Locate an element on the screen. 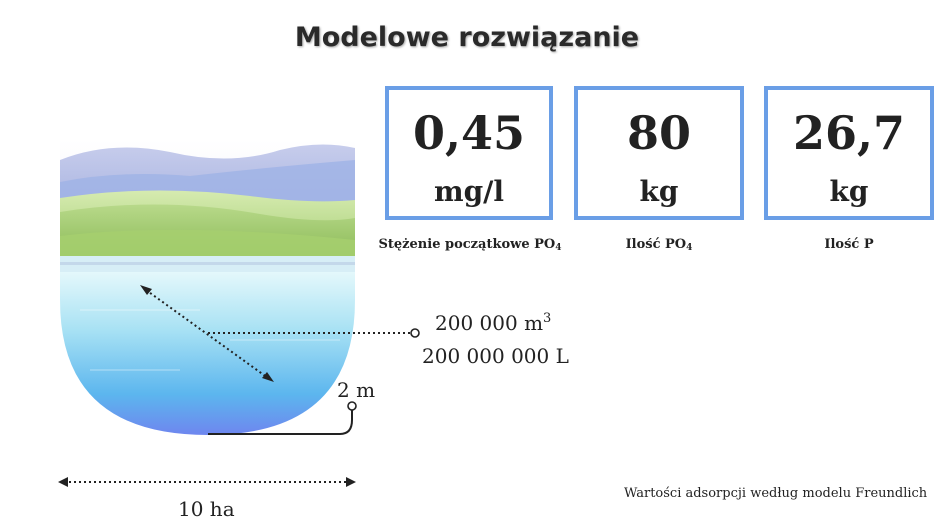 This screenshot has height=530, width=943. volume-liters-label: 200 000 000 L is located at coordinates (495, 356).